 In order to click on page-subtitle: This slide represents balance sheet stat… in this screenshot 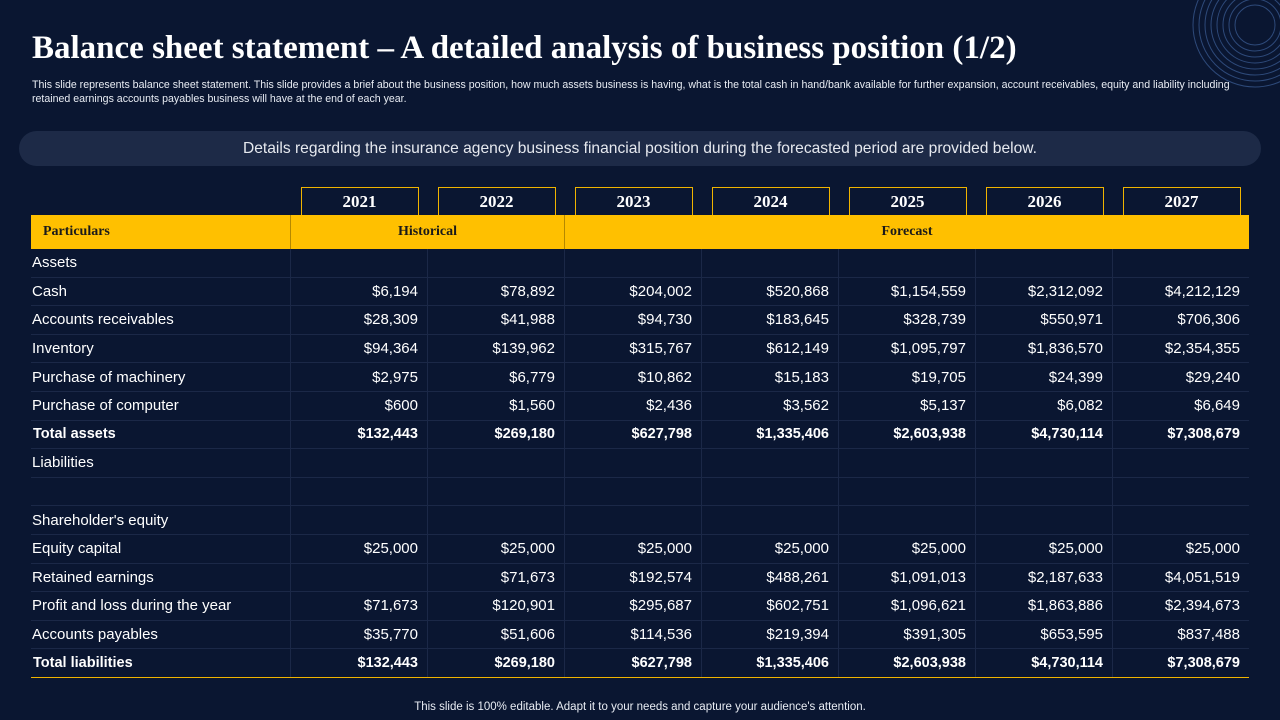, I will do `click(631, 92)`.